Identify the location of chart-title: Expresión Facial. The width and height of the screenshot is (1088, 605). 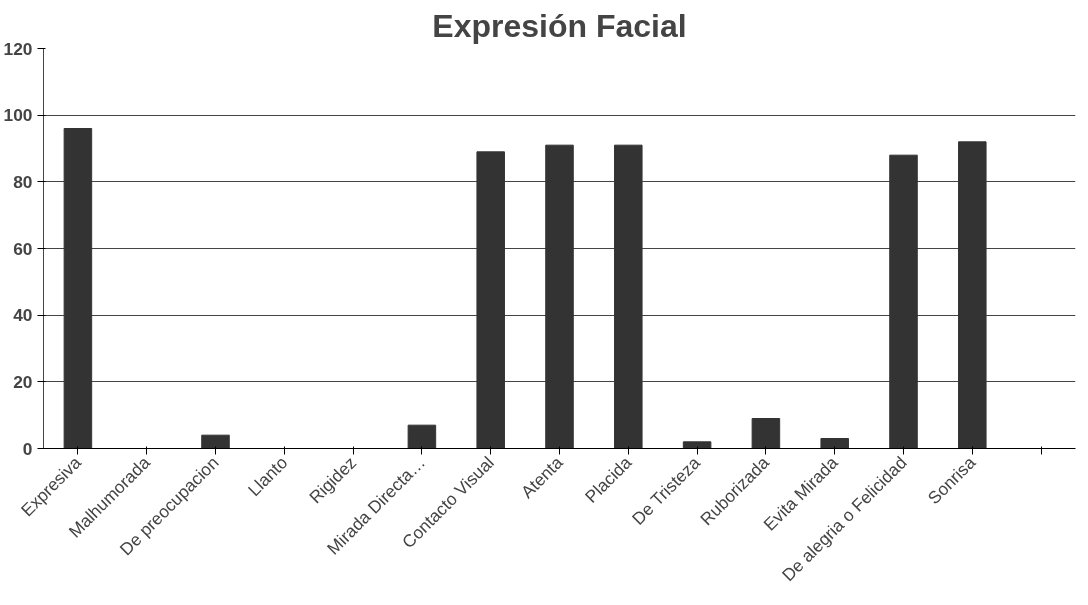
(559, 25).